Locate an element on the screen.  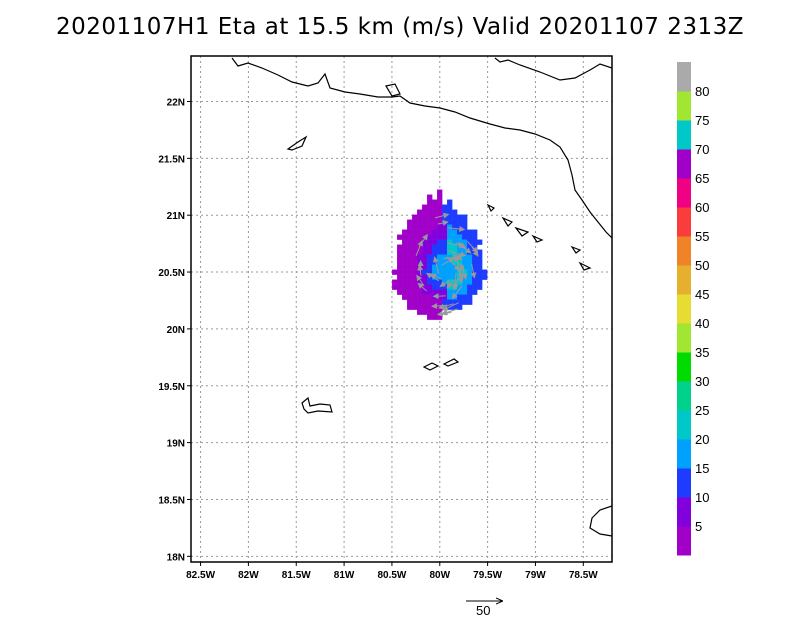
colorbar-label: 75 is located at coordinates (702, 120).